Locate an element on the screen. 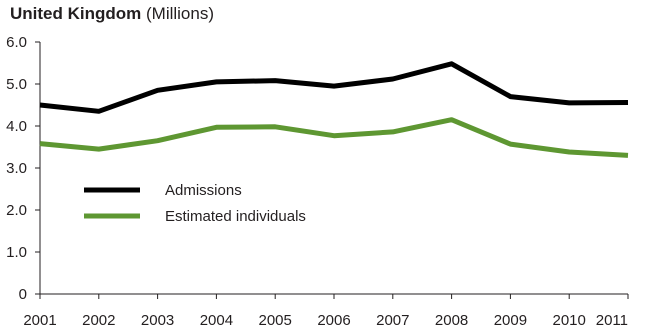  y-tick-label: 5.0 is located at coordinates (16, 84).